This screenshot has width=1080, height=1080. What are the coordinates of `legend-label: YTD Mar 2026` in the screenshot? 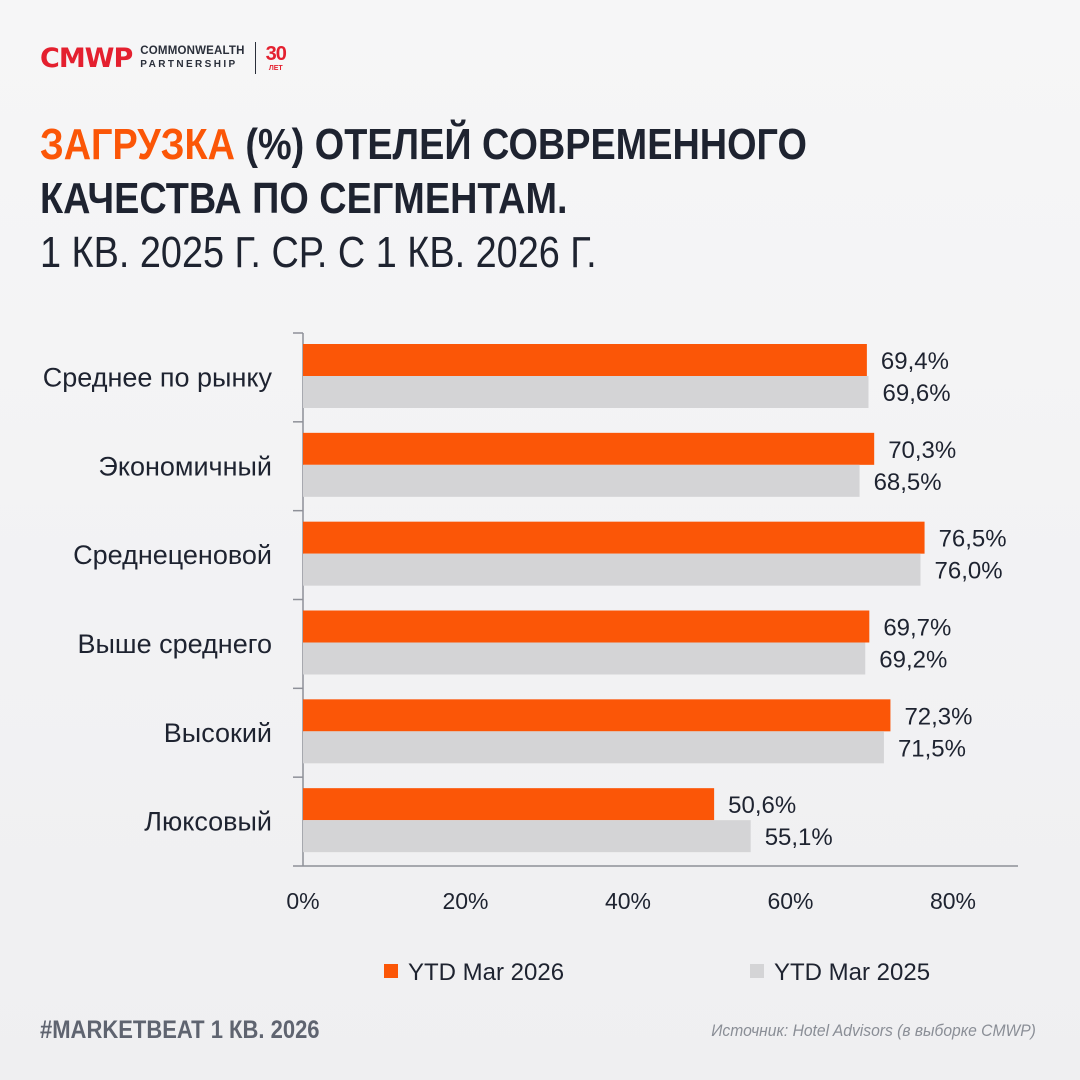 It's located at (486, 972).